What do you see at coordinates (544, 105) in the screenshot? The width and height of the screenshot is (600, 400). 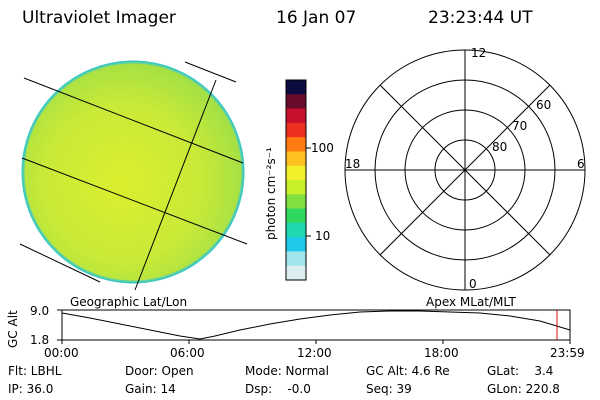 I see `polar-ring-60: 60` at bounding box center [544, 105].